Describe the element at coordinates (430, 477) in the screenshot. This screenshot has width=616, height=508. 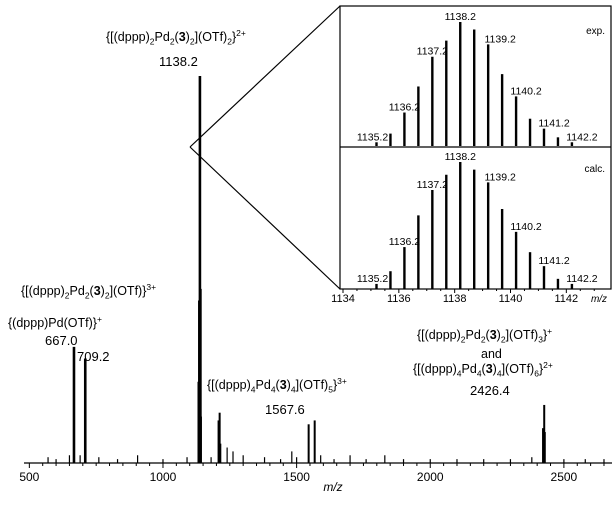
I see `main-tick-label: 2000` at that location.